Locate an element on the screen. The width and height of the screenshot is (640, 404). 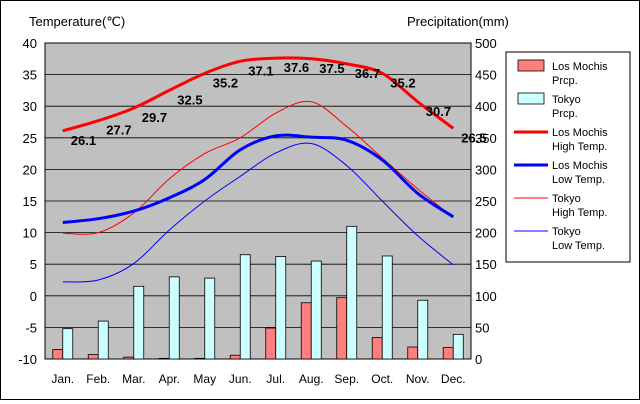
left-tick-label: 15 is located at coordinates (30, 201).